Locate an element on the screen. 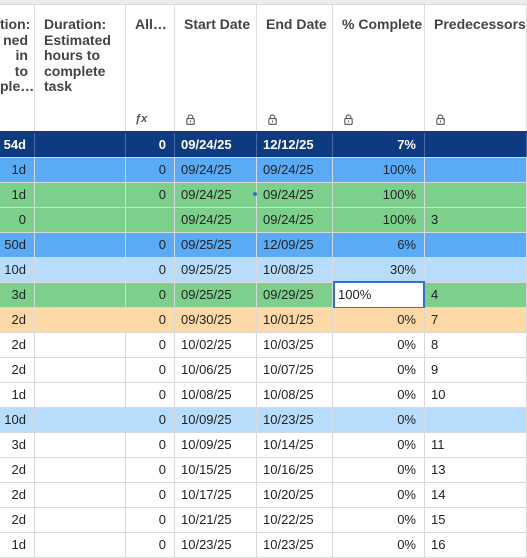 This screenshot has width=527, height=558. table-row: 1d 0 09/24/25 09/24/25 100% is located at coordinates (263, 170).